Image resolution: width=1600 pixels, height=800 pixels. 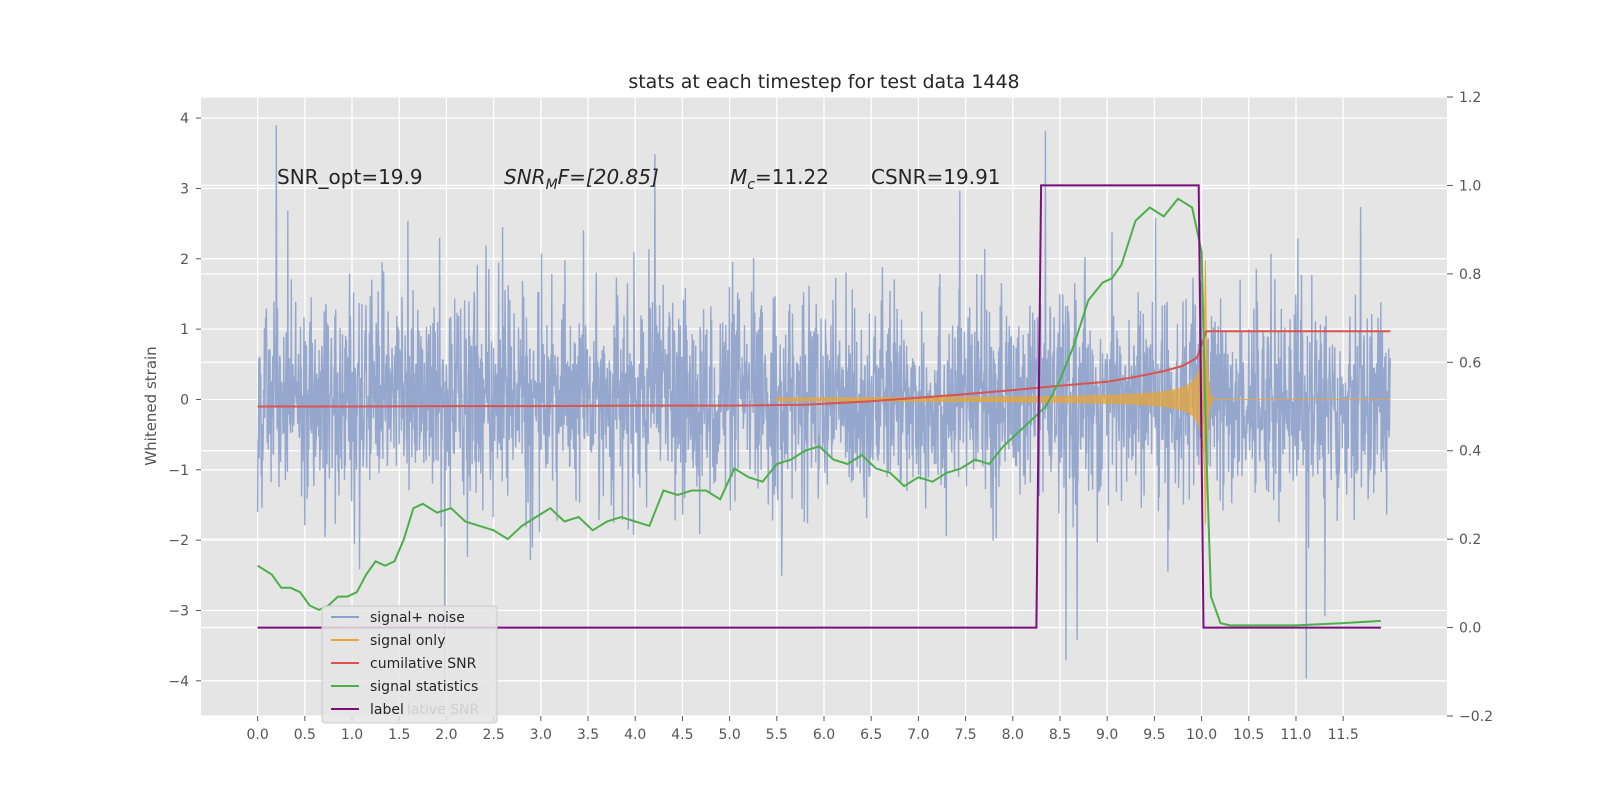 What do you see at coordinates (493, 735) in the screenshot?
I see `x-tick-label: 2.5` at bounding box center [493, 735].